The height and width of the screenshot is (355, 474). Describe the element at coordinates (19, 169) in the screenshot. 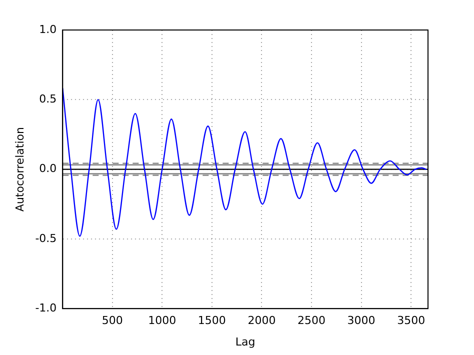

I see `y-axis-title: Autocorrelation` at that location.